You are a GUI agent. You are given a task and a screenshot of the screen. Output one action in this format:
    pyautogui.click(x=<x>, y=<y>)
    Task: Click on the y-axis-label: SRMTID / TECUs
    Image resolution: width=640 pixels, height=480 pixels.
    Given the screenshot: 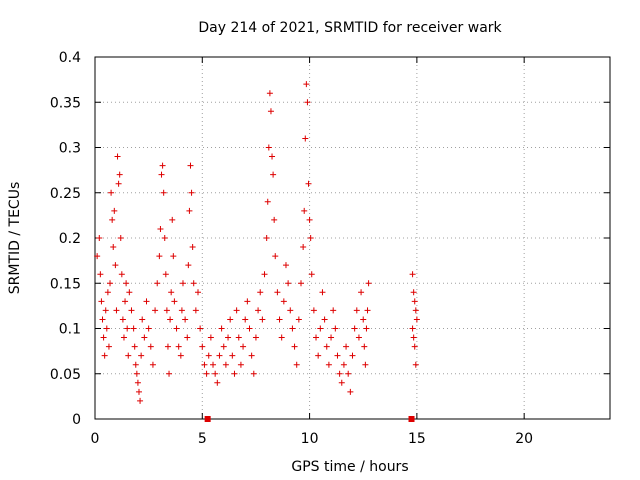 What is the action you would take?
    pyautogui.click(x=15, y=238)
    